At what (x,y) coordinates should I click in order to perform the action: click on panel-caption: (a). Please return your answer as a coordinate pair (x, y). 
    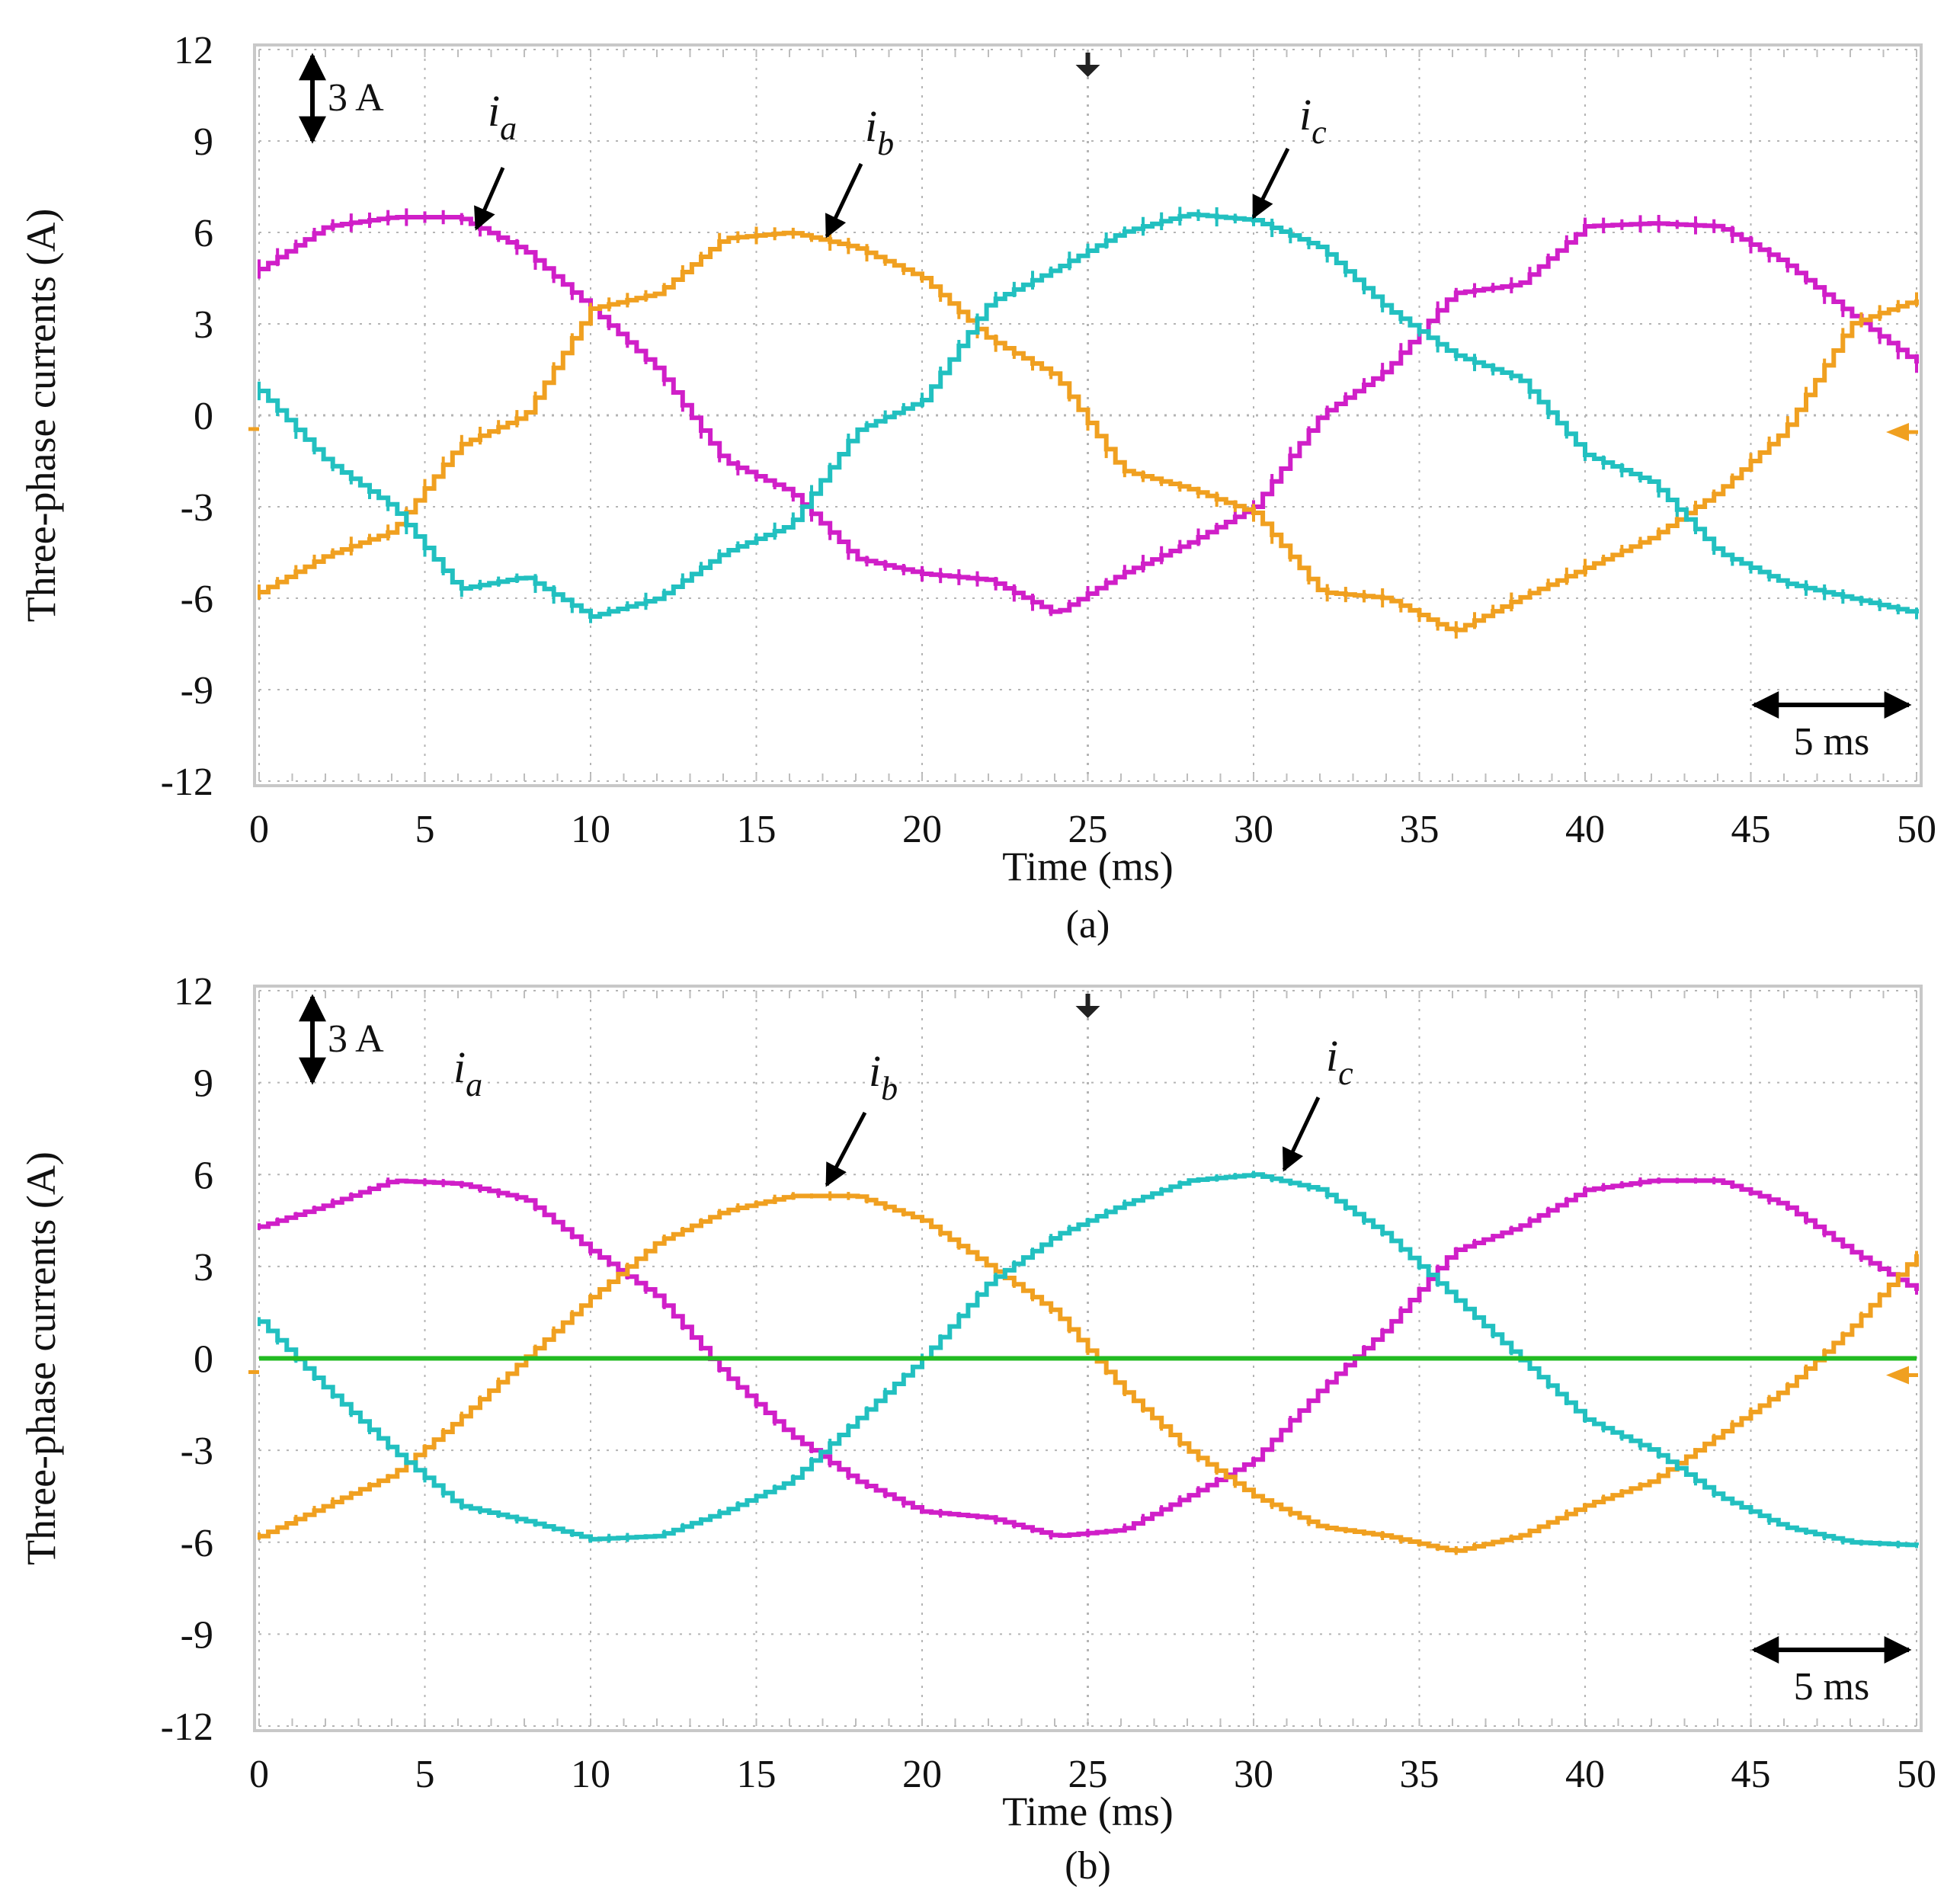
    Looking at the image, I should click on (1088, 925).